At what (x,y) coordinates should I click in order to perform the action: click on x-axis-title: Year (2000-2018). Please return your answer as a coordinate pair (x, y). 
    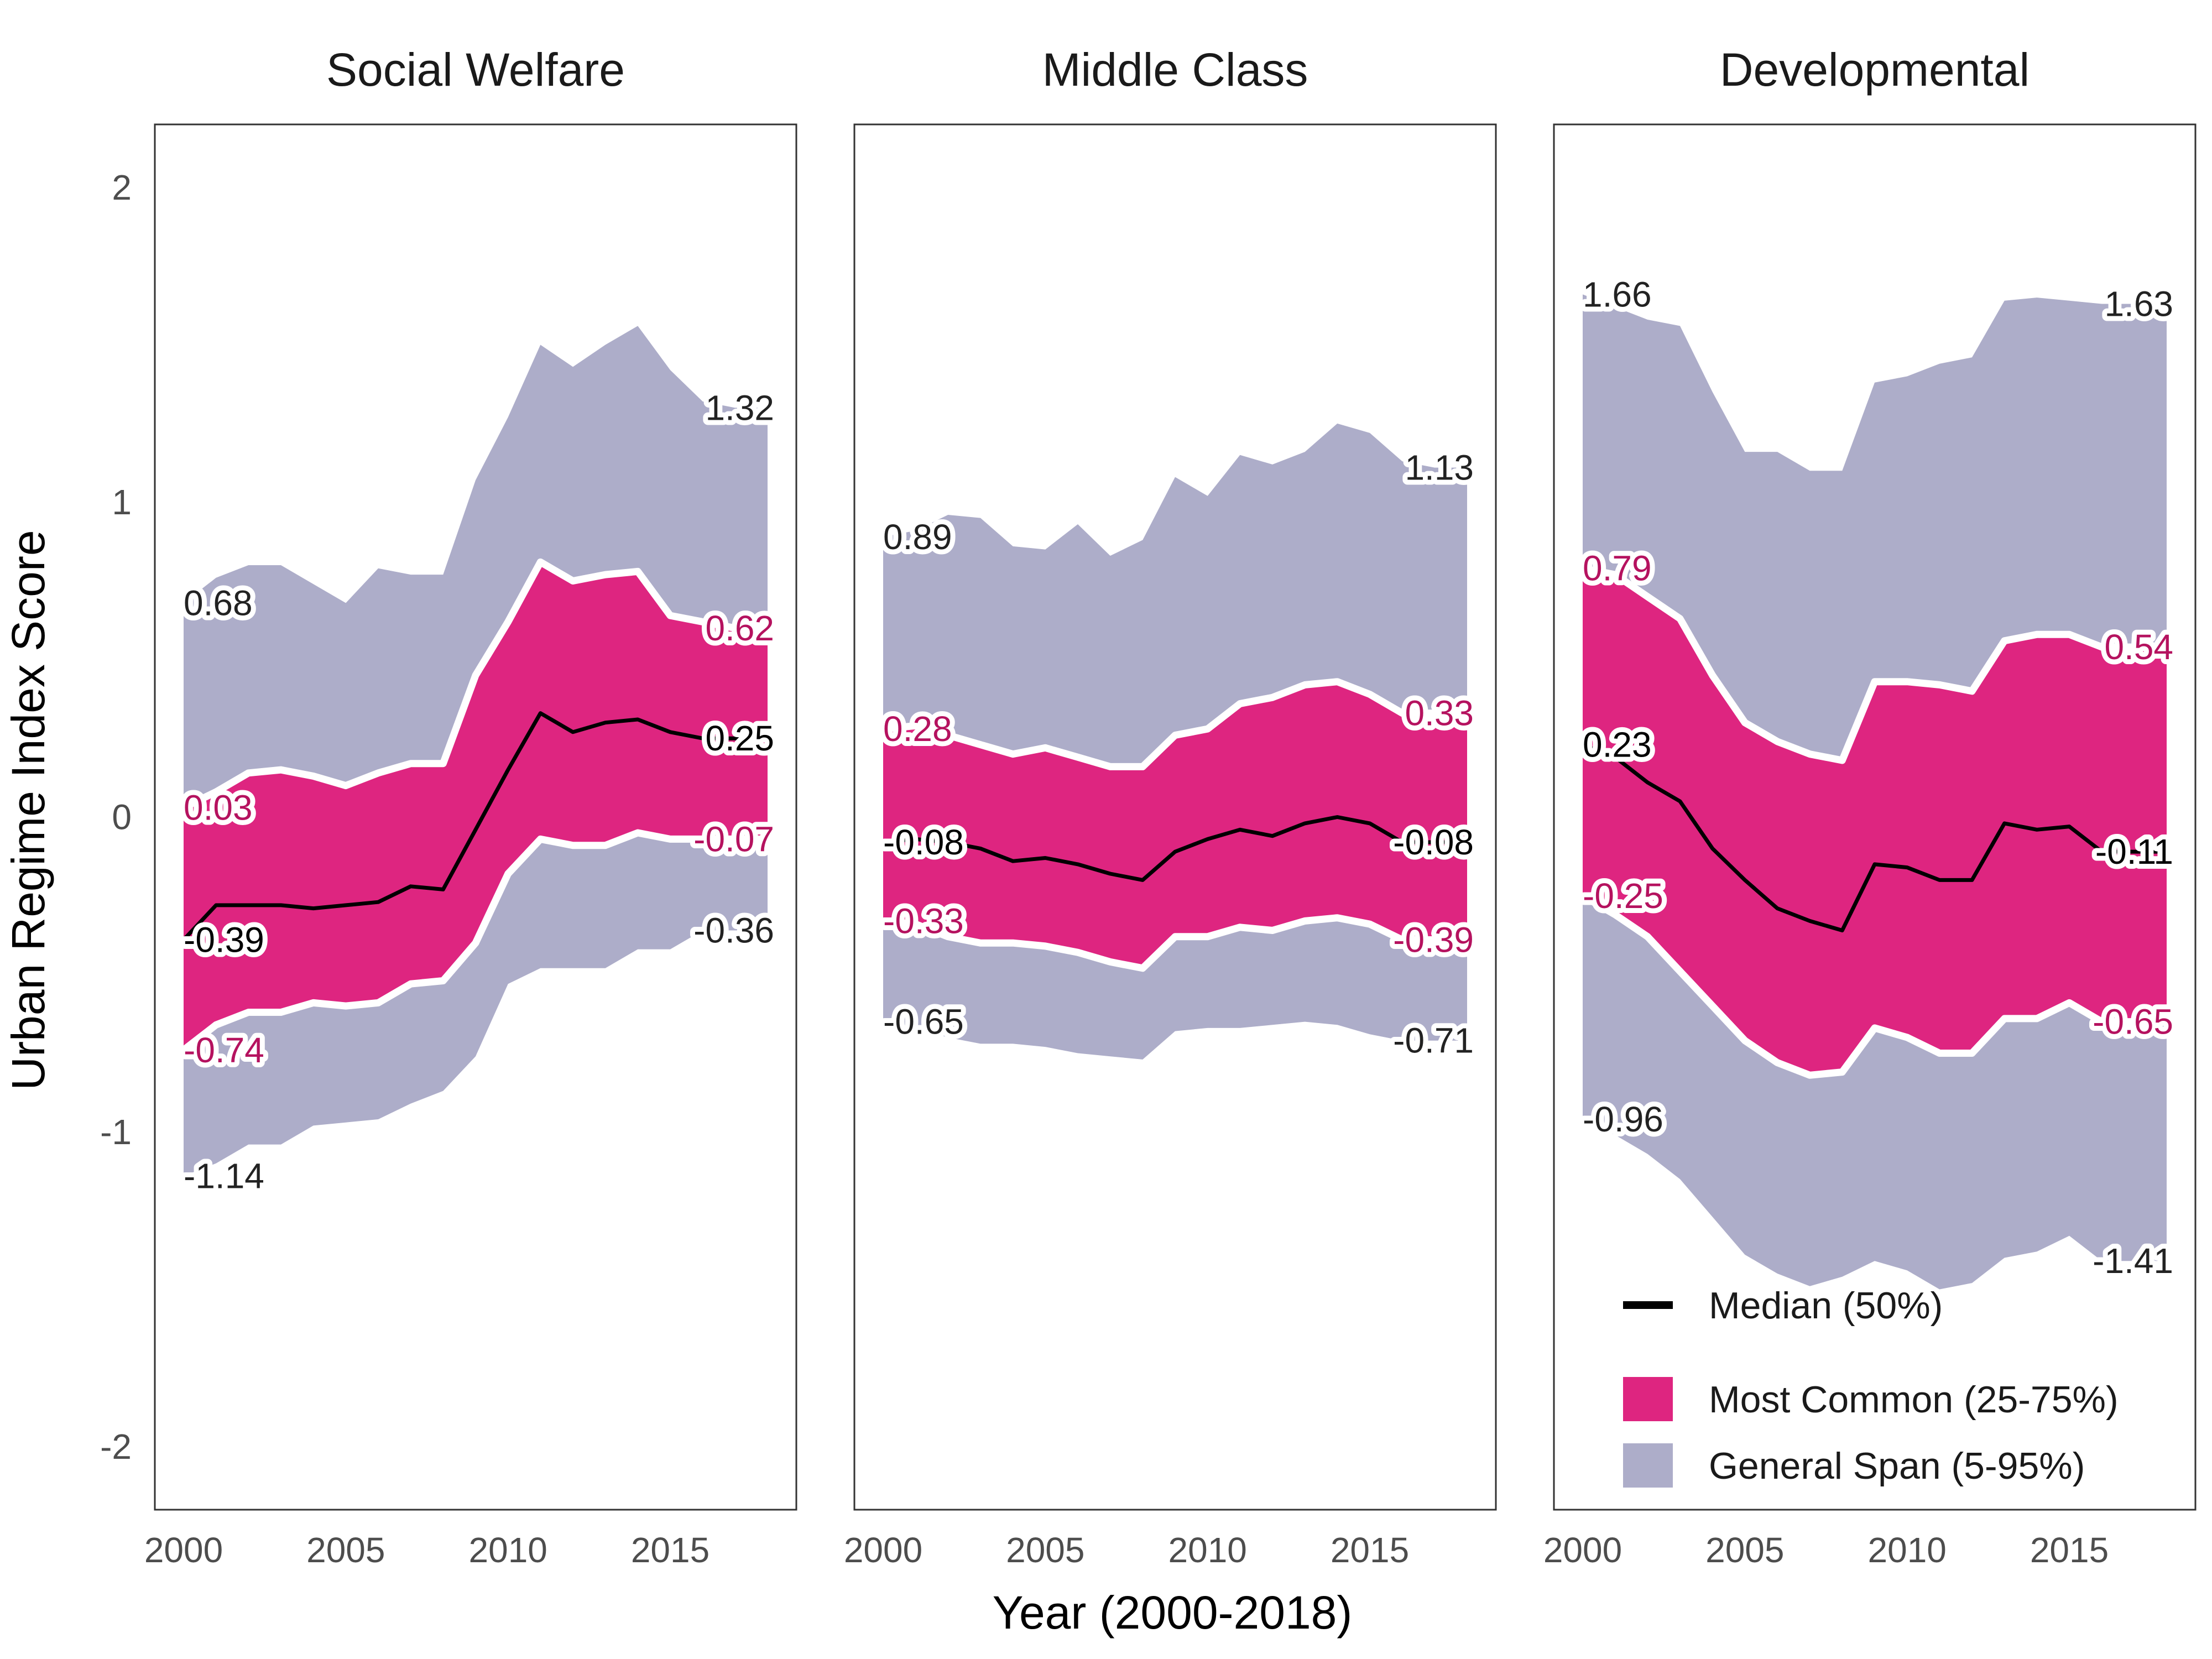
    Looking at the image, I should click on (1173, 1613).